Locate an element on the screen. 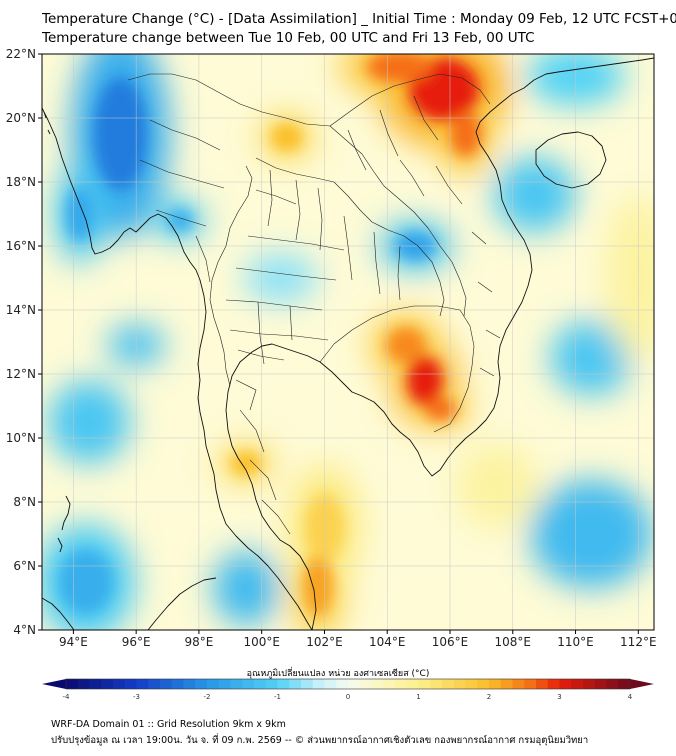 The width and height of the screenshot is (676, 756). coastline-andaman-islands is located at coordinates (64, 524).